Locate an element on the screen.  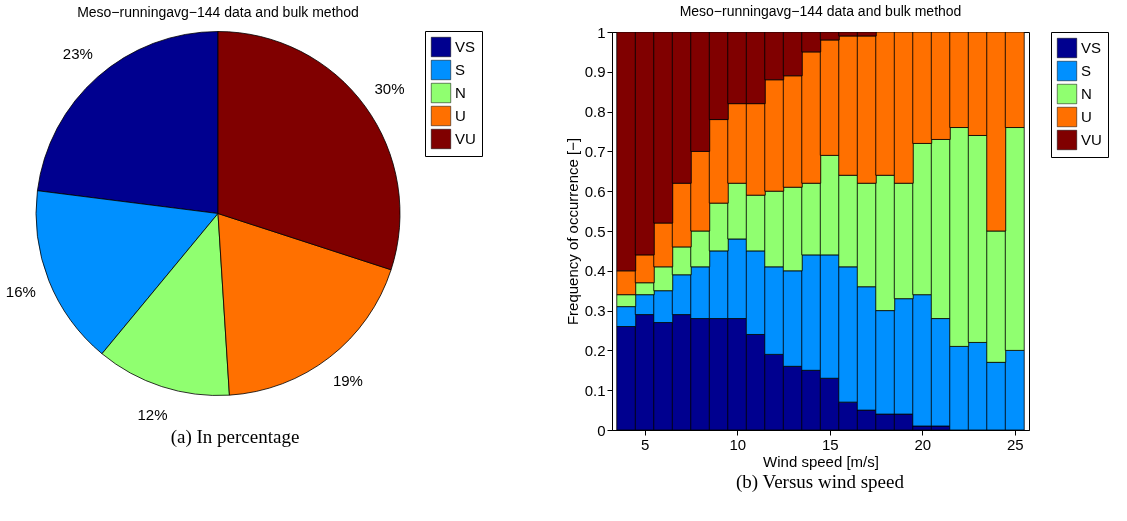
y-axis-title: Frequency of occurrence [−] is located at coordinates (572, 231).